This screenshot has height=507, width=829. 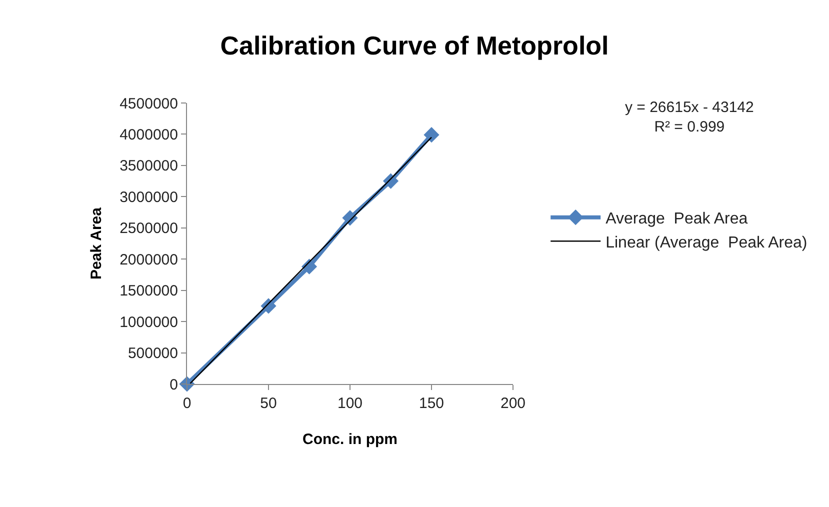 What do you see at coordinates (149, 291) in the screenshot?
I see `y-tick-label: 1500000` at bounding box center [149, 291].